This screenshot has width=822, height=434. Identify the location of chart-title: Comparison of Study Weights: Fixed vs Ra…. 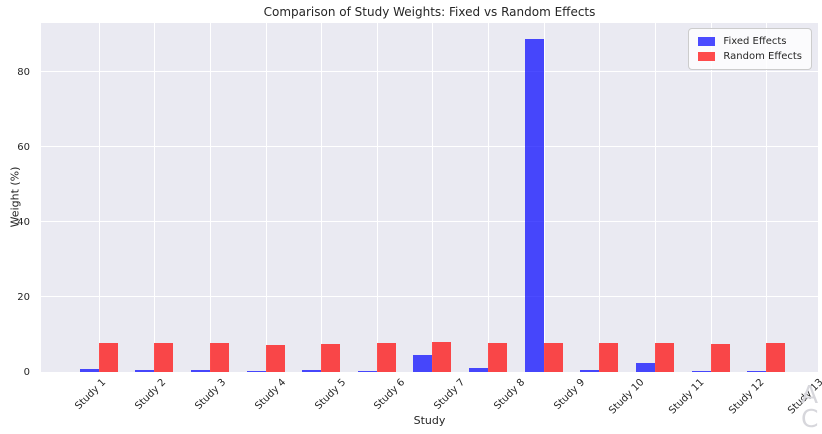
(429, 12).